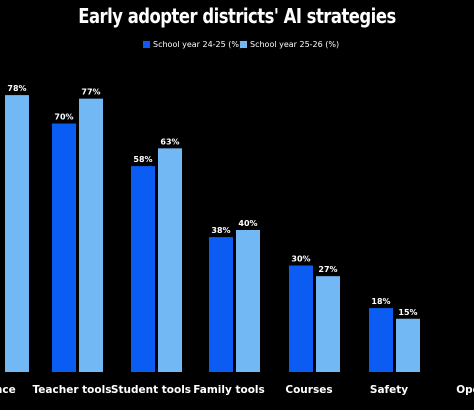 This screenshot has width=474, height=410. What do you see at coordinates (389, 390) in the screenshot?
I see `category-label-safety: Safety` at bounding box center [389, 390].